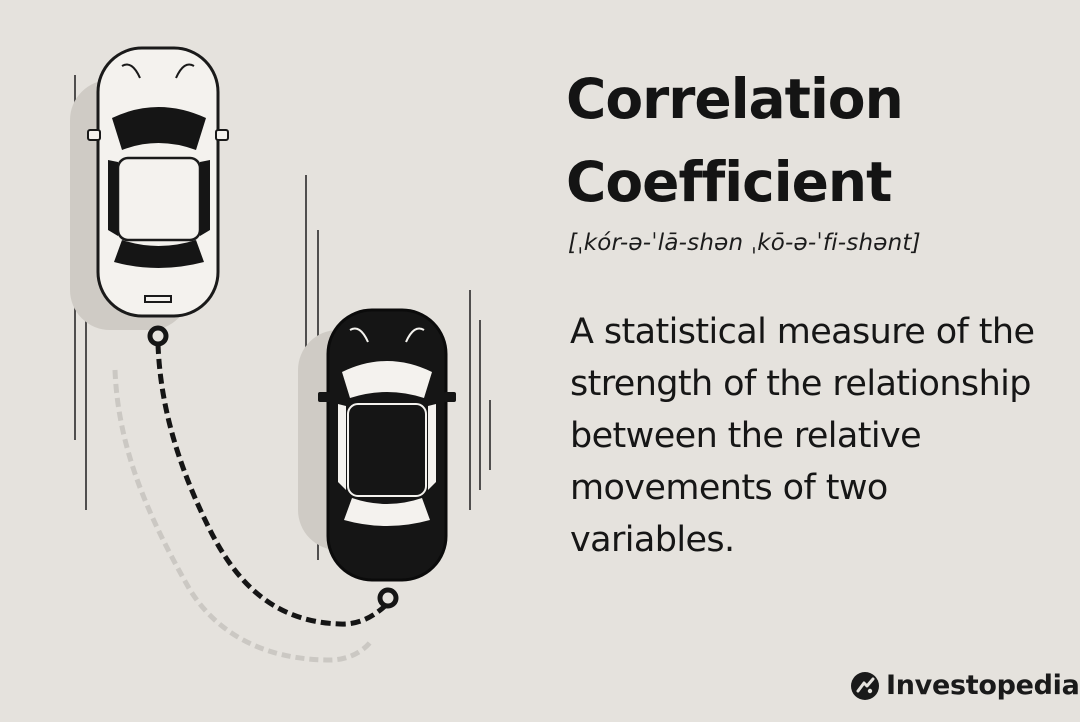 The image size is (1080, 722). I want to click on pronunciation: [ˌkór-ə-ˈlā-shən ˌkō-ə-ˈfi-shənt], so click(744, 243).